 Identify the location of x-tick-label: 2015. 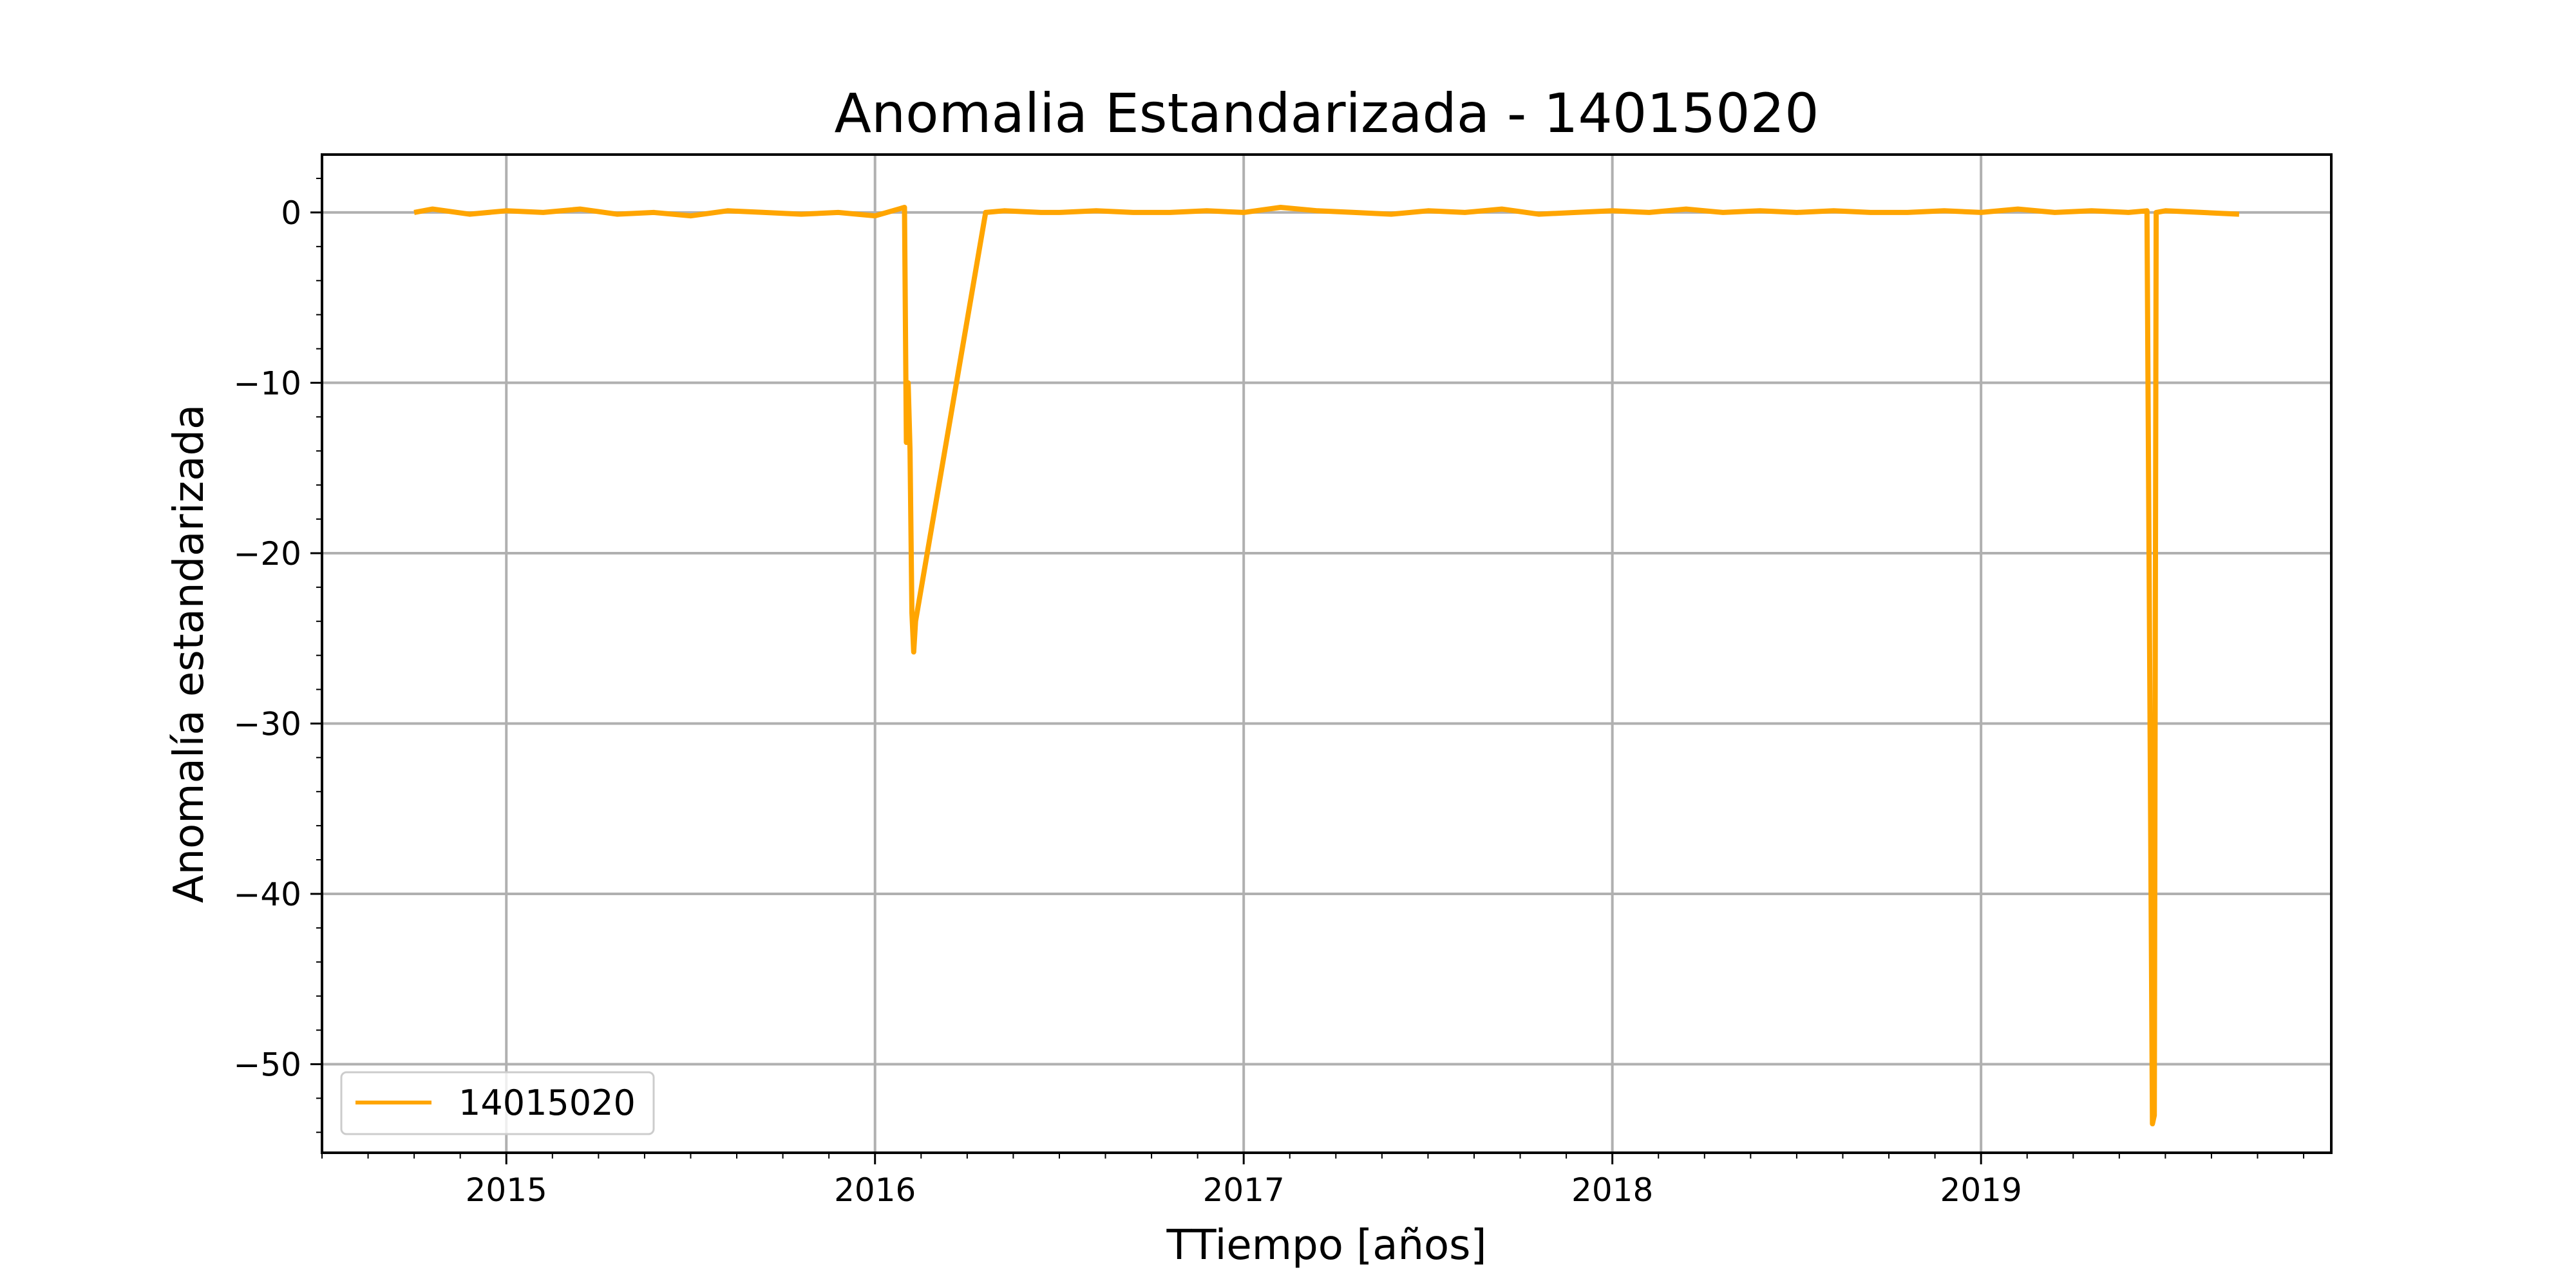
(507, 1190).